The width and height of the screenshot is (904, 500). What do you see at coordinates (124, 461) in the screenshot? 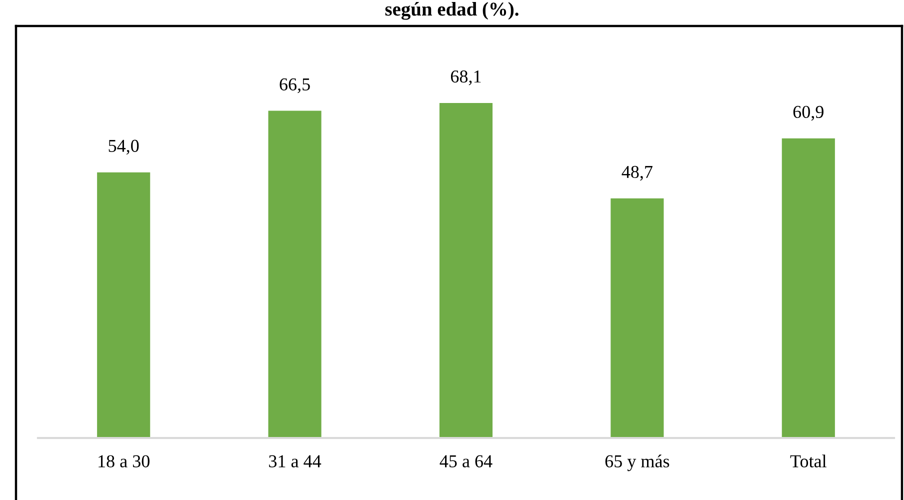
I see `x-tick-label: 18 a 30` at bounding box center [124, 461].